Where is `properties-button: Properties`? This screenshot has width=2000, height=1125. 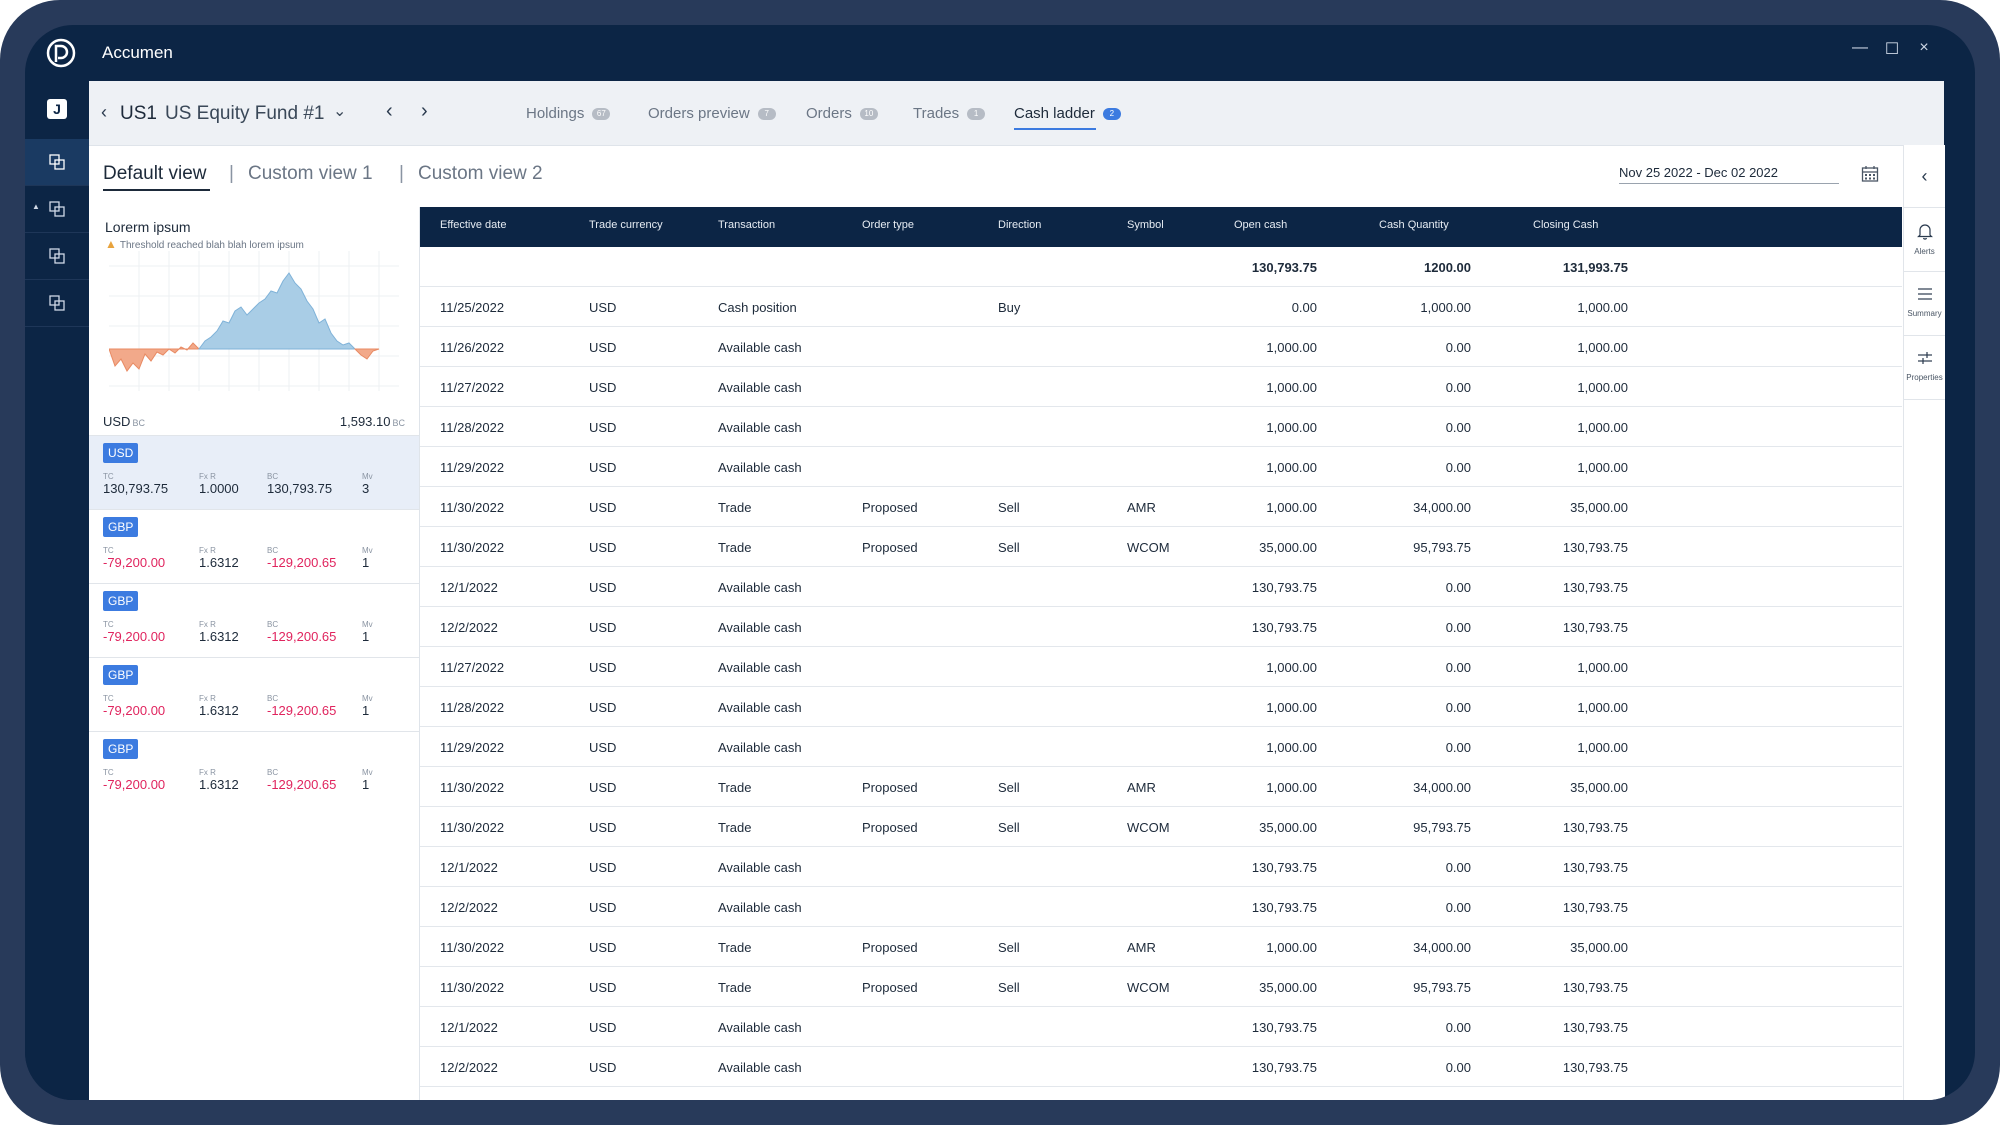 properties-button: Properties is located at coordinates (1924, 368).